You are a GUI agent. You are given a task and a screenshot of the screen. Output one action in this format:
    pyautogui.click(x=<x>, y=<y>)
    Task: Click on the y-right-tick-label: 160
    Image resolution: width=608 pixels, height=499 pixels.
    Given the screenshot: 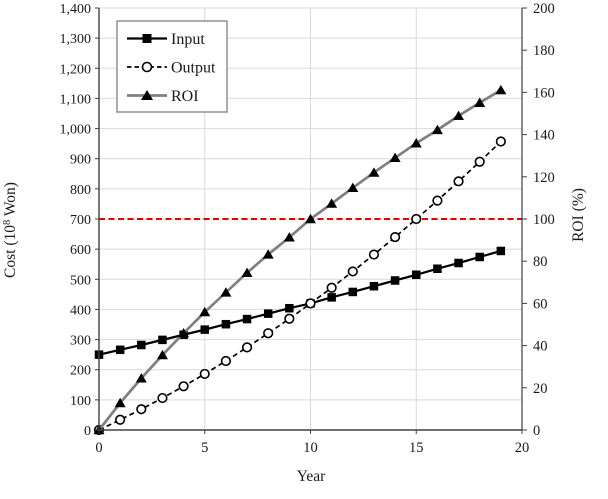 What is the action you would take?
    pyautogui.click(x=544, y=93)
    